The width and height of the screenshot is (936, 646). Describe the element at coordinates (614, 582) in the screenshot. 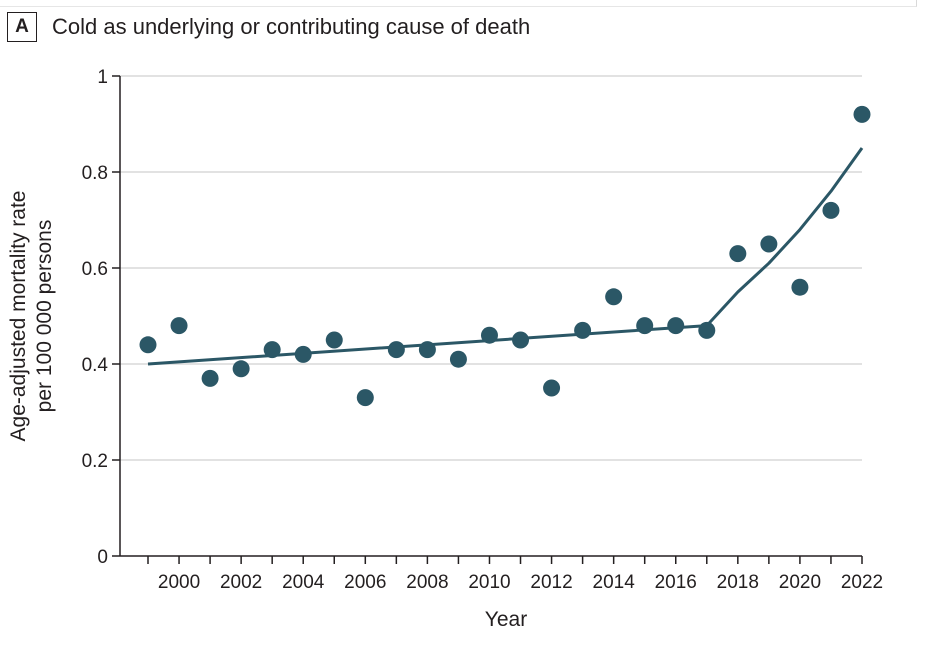

I see `x-tick-label: 2014` at that location.